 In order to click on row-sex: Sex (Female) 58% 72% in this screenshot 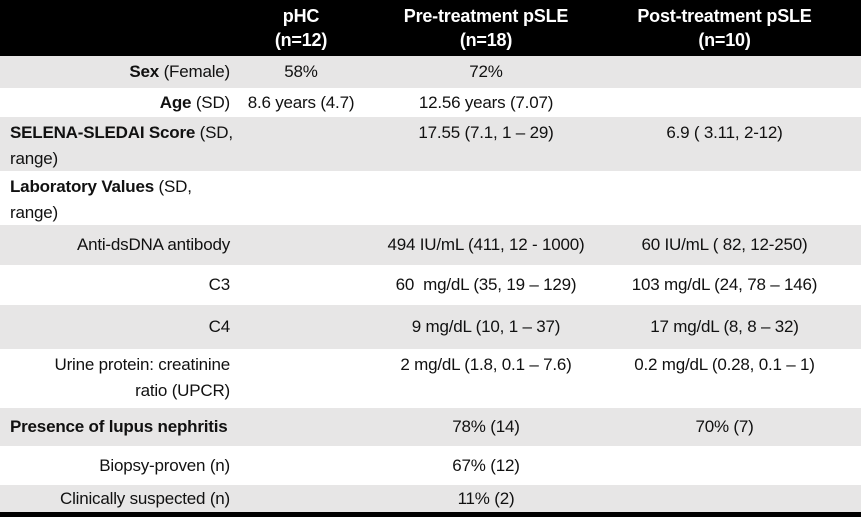, I will do `click(430, 72)`.